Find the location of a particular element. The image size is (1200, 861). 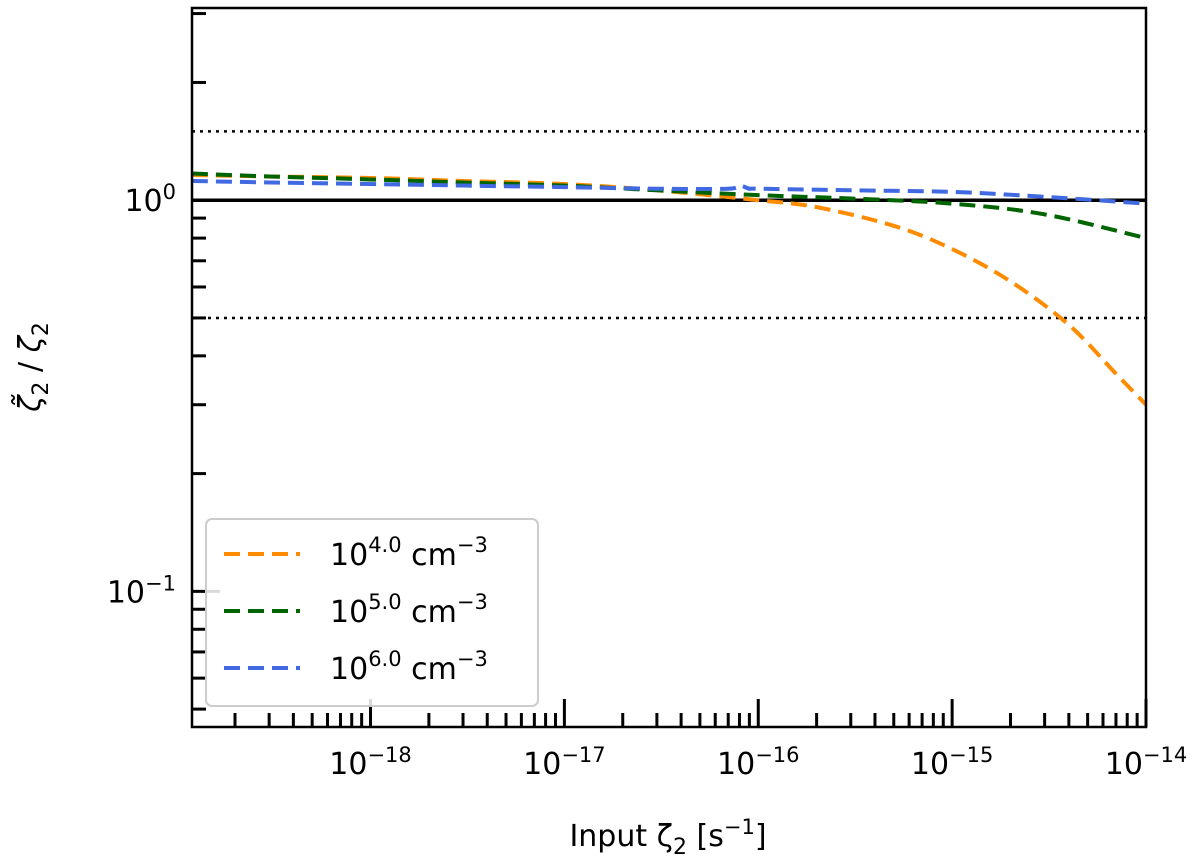

legend-label-1: 104.0 cm−3 is located at coordinates (409, 553).